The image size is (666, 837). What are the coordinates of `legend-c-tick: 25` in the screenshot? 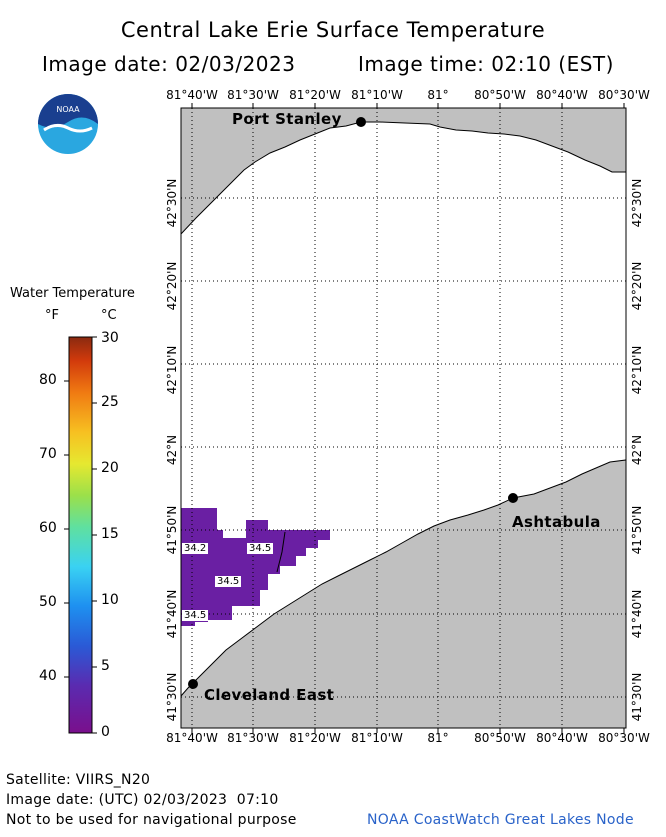 It's located at (110, 402).